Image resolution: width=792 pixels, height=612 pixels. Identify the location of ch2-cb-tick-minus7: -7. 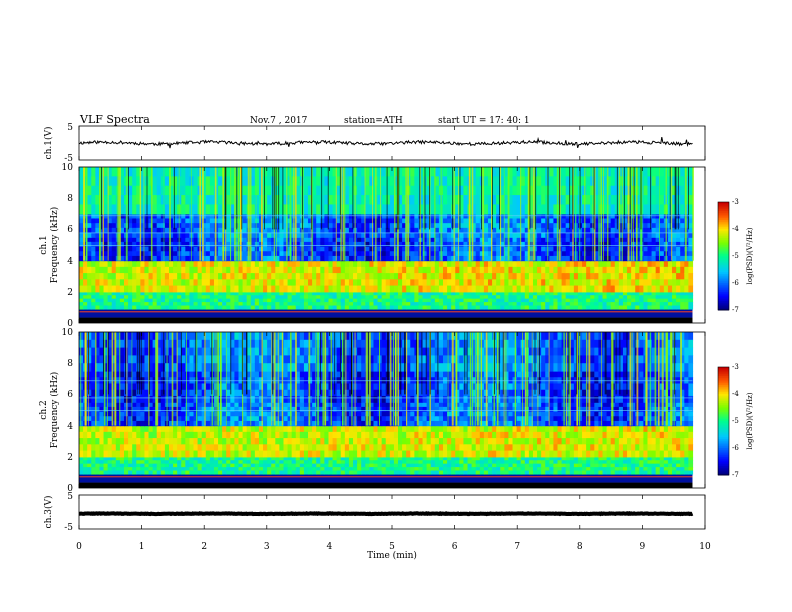
(735, 475).